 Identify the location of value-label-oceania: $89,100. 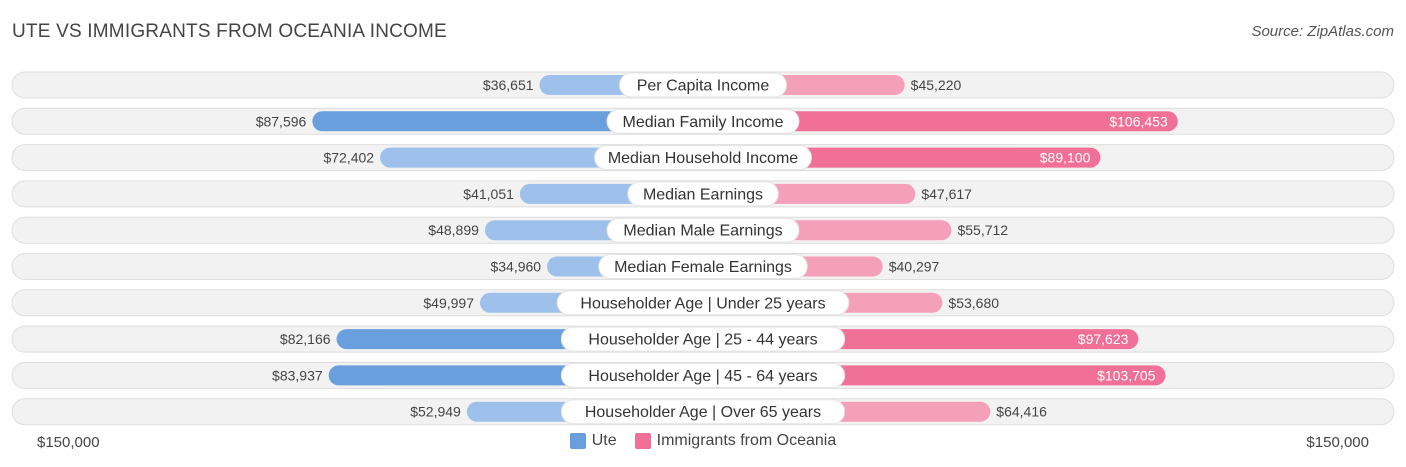
(1065, 158).